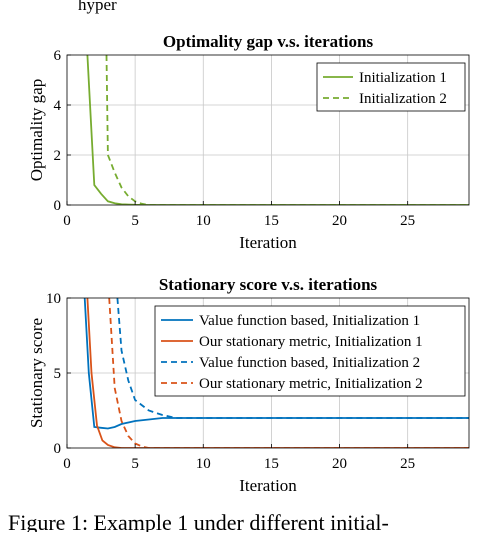  What do you see at coordinates (97, 7) in the screenshot?
I see `top-text: hyper` at bounding box center [97, 7].